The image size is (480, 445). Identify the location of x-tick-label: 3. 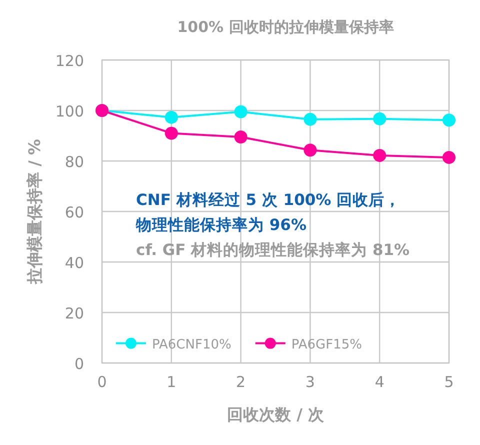
(310, 382).